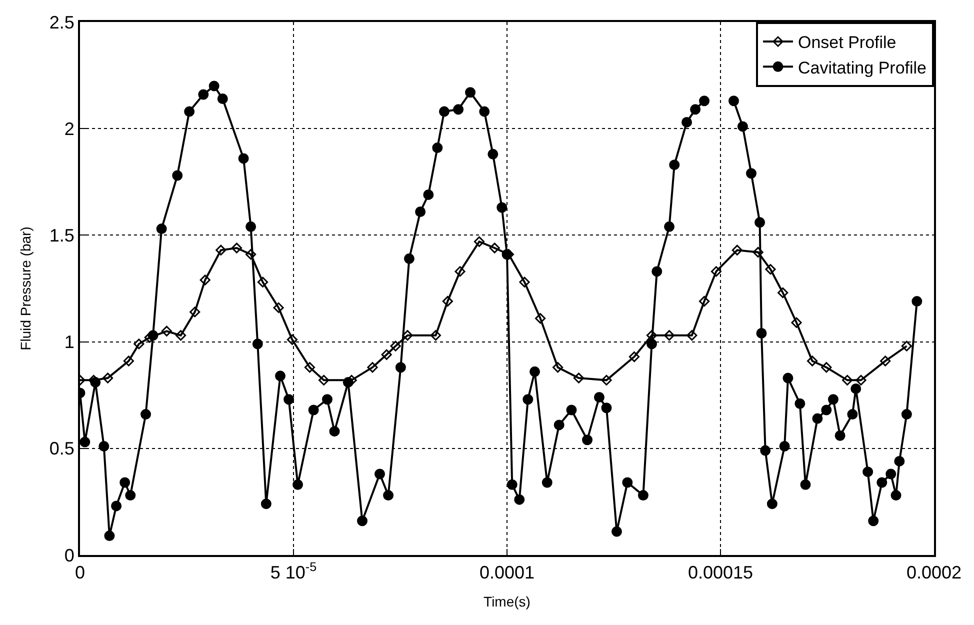 The height and width of the screenshot is (625, 974). What do you see at coordinates (507, 601) in the screenshot?
I see `x-axis-title: Time(s)` at bounding box center [507, 601].